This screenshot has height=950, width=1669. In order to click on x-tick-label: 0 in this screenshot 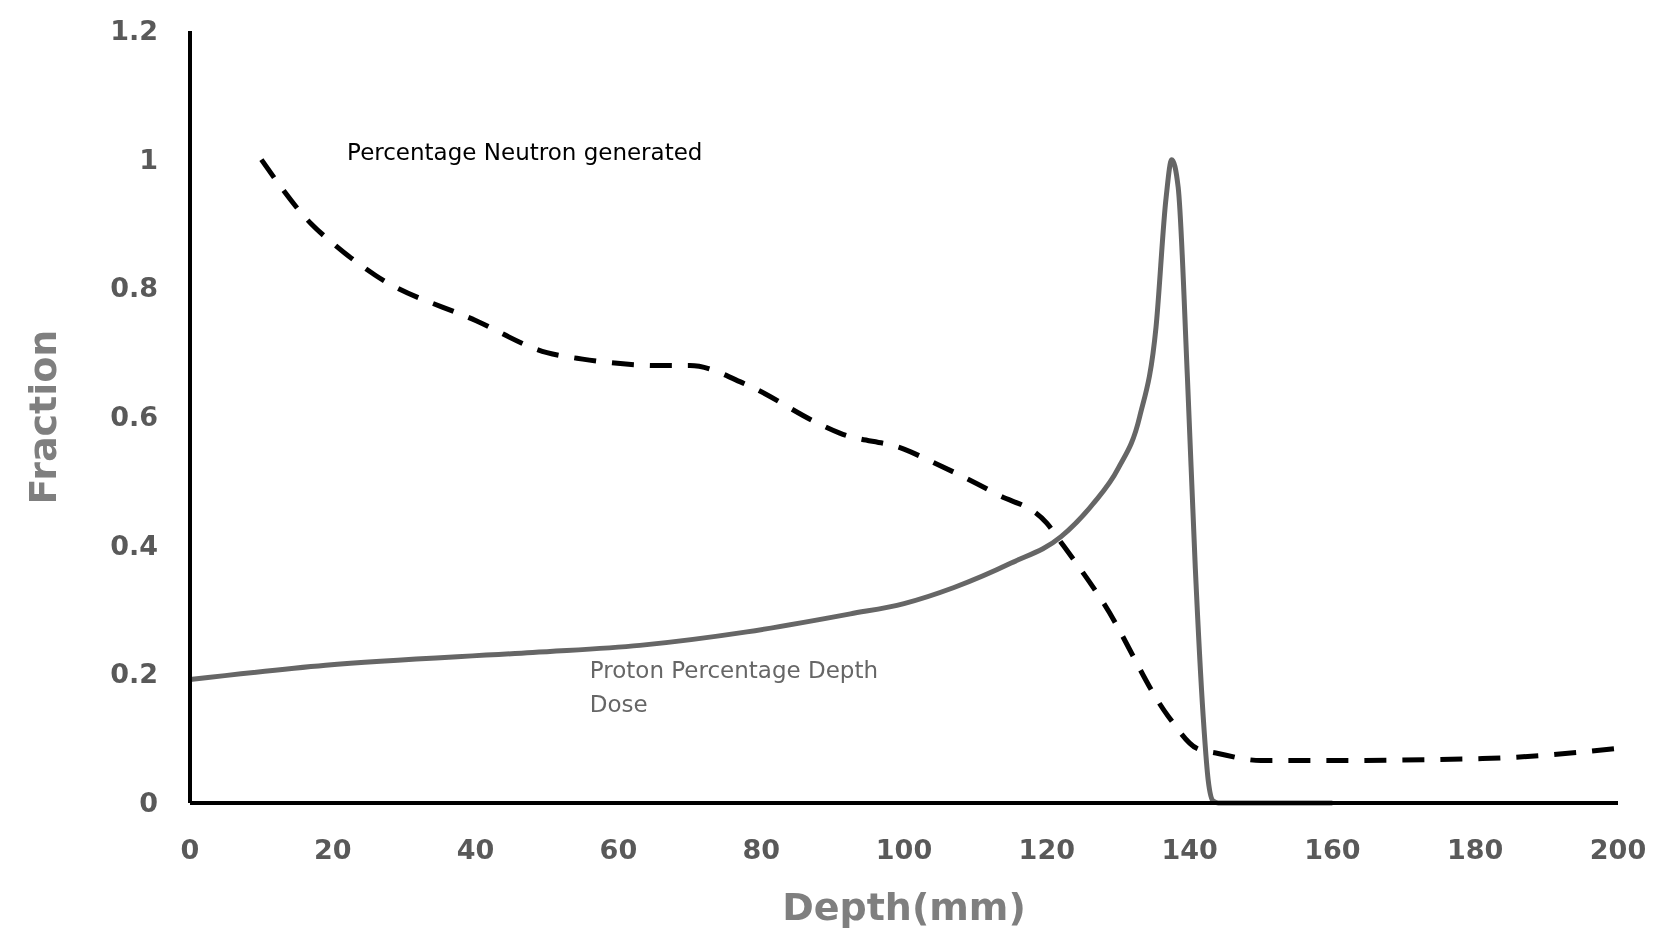, I will do `click(190, 849)`.